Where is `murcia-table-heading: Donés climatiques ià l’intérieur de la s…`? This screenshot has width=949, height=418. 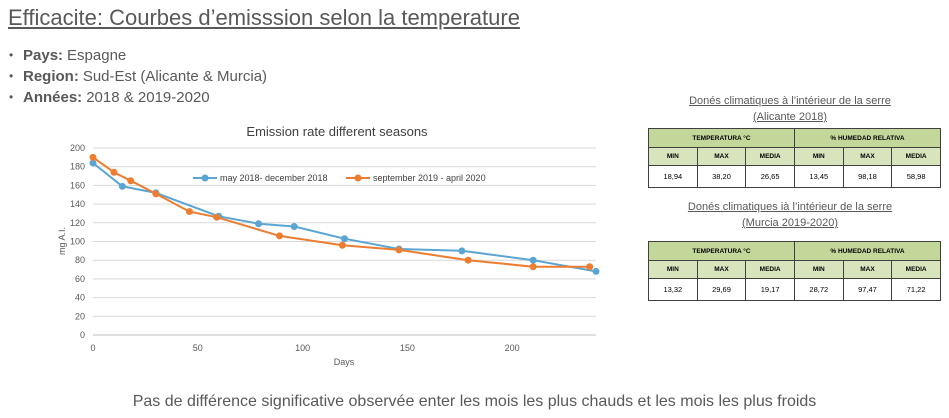 murcia-table-heading: Donés climatiques ià l’intérieur de la s… is located at coordinates (790, 215).